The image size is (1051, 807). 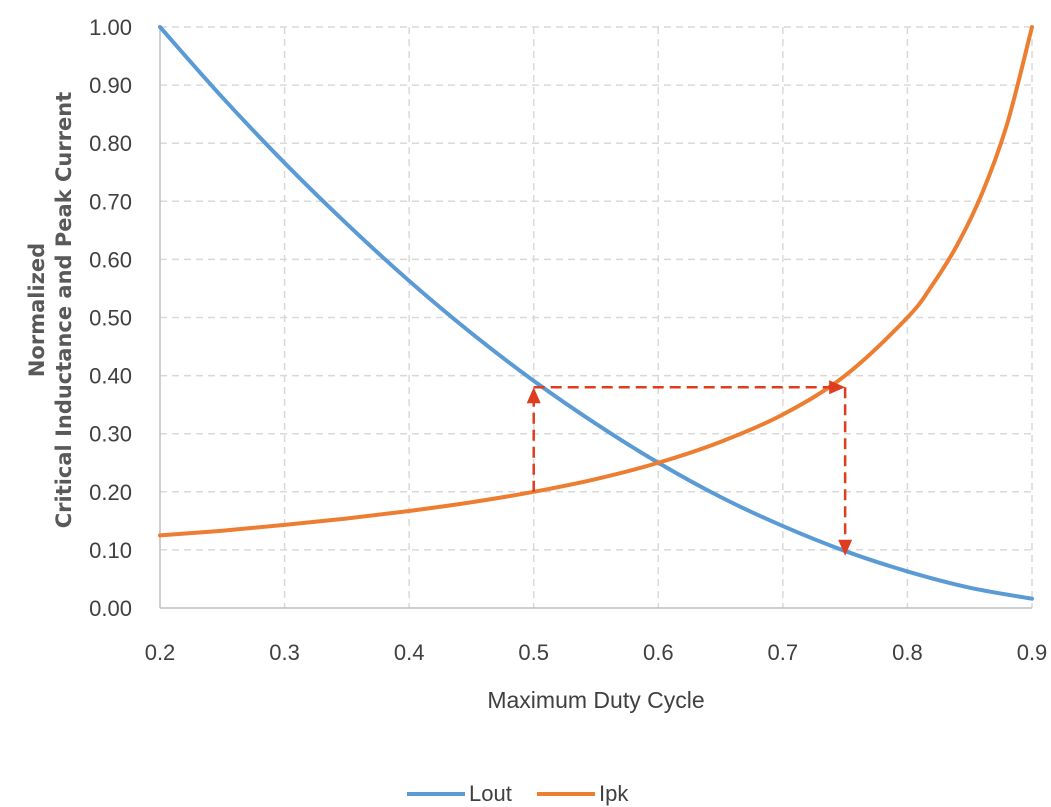 What do you see at coordinates (490, 793) in the screenshot?
I see `legend-label-lout: Lout` at bounding box center [490, 793].